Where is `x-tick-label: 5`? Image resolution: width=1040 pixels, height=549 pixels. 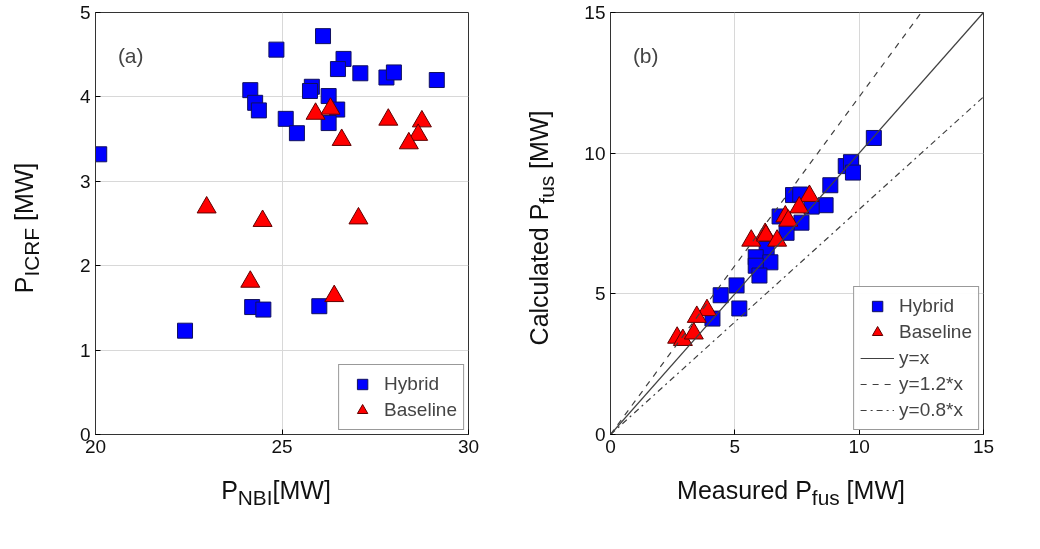
x-tick-label: 5 is located at coordinates (735, 446).